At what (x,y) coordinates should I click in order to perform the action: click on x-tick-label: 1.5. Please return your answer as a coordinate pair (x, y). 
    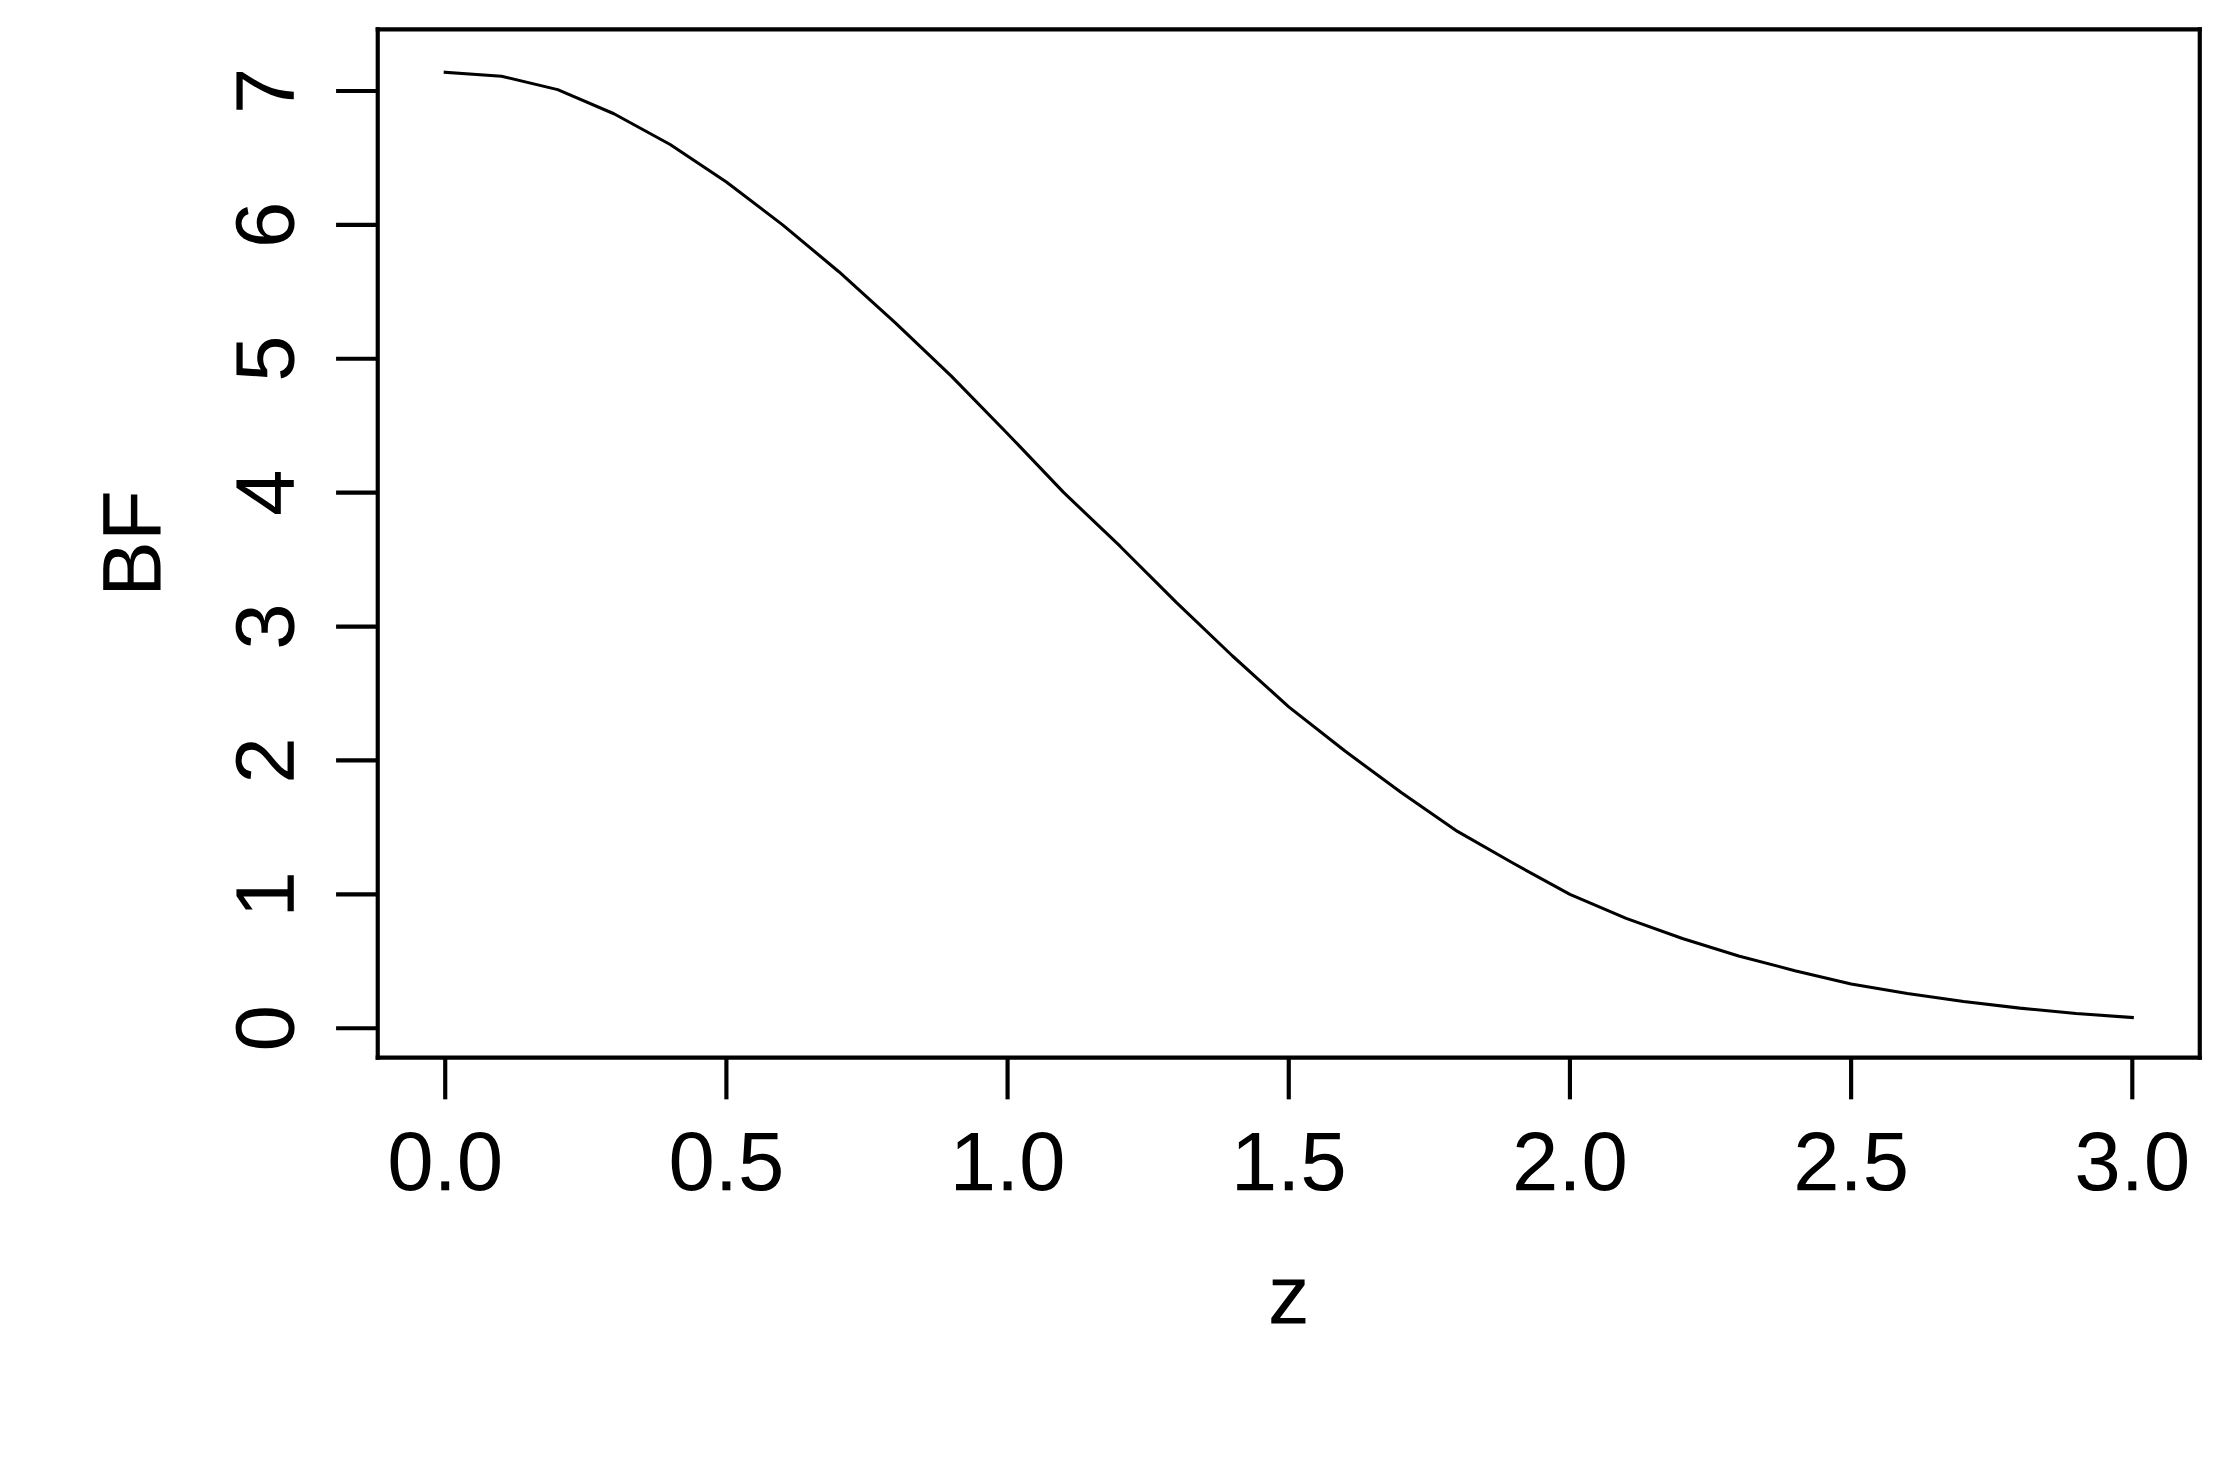
    Looking at the image, I should click on (1290, 1162).